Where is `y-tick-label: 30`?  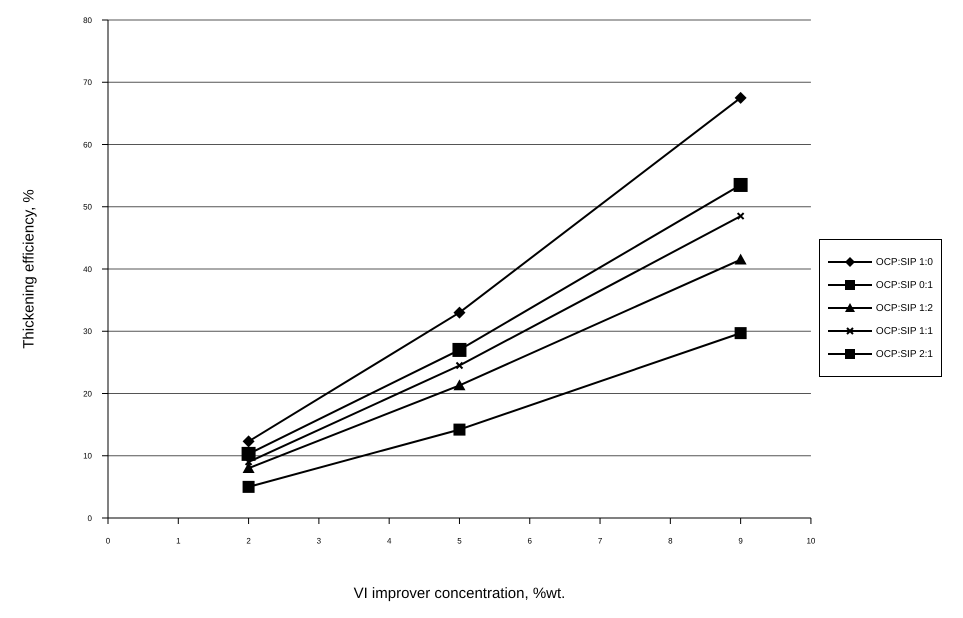
y-tick-label: 30 is located at coordinates (88, 331).